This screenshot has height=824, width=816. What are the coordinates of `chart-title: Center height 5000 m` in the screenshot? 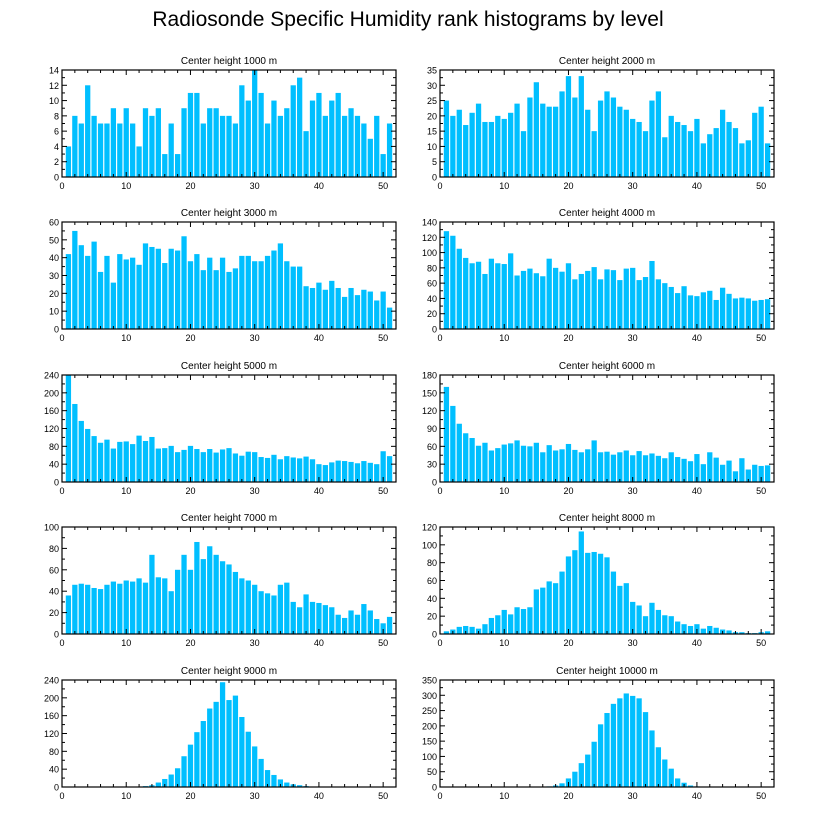 It's located at (229, 366).